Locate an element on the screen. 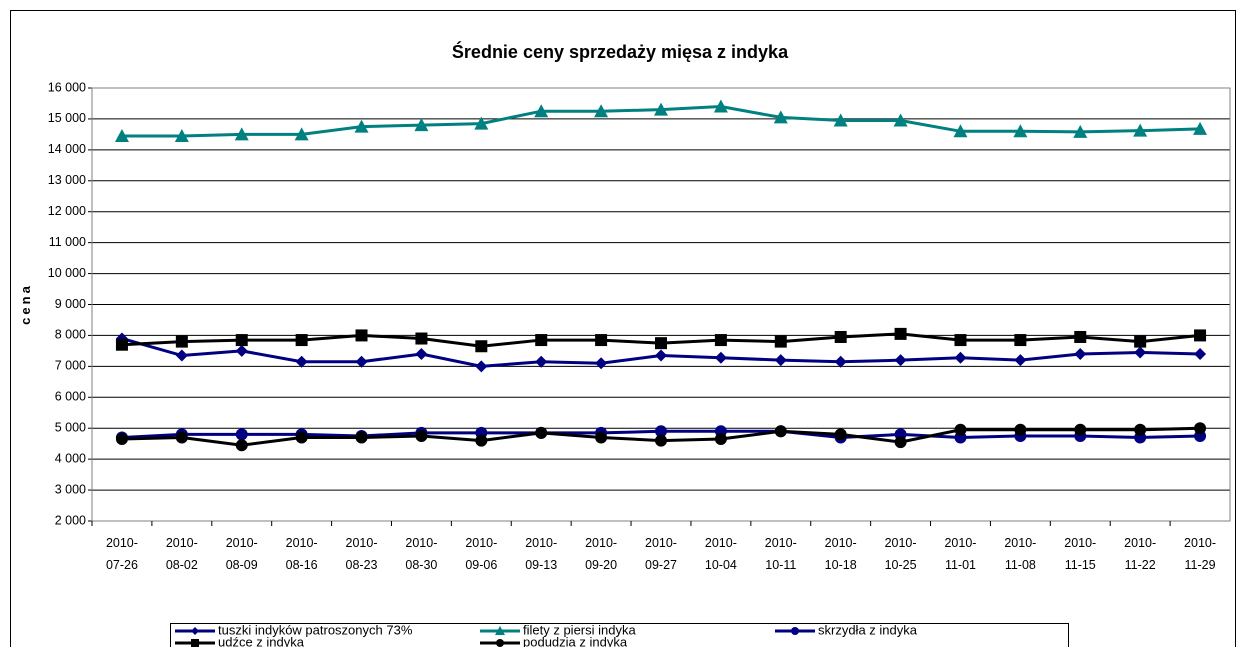 The width and height of the screenshot is (1237, 647). x-tick-label: 2010-09-20 is located at coordinates (601, 554).